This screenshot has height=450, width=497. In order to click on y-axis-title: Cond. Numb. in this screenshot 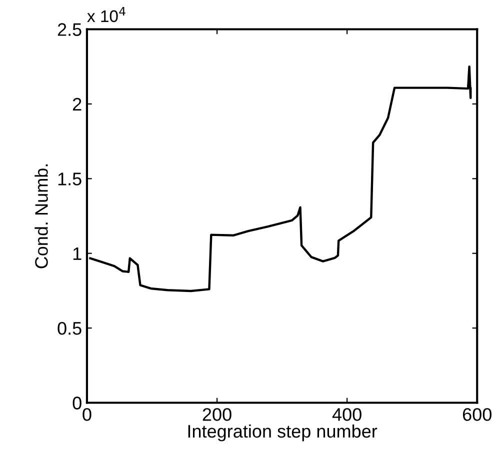, I will do `click(41, 216)`.